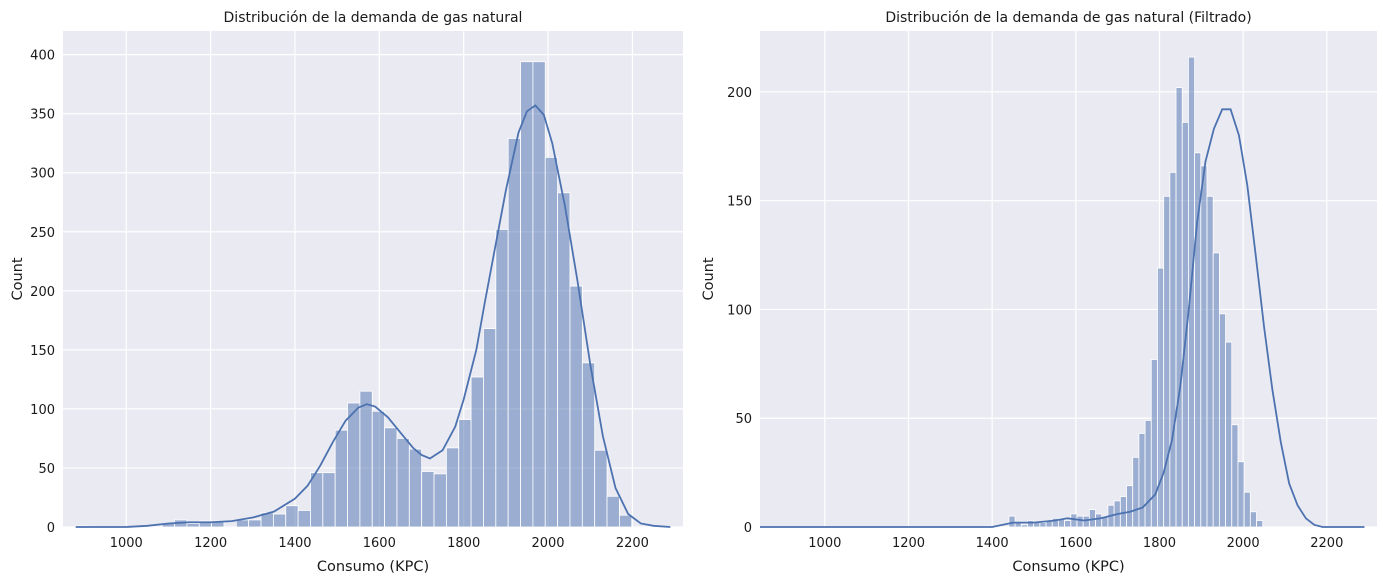 Image resolution: width=1383 pixels, height=584 pixels. Describe the element at coordinates (42, 115) in the screenshot. I see `y-tick-label: 350` at that location.